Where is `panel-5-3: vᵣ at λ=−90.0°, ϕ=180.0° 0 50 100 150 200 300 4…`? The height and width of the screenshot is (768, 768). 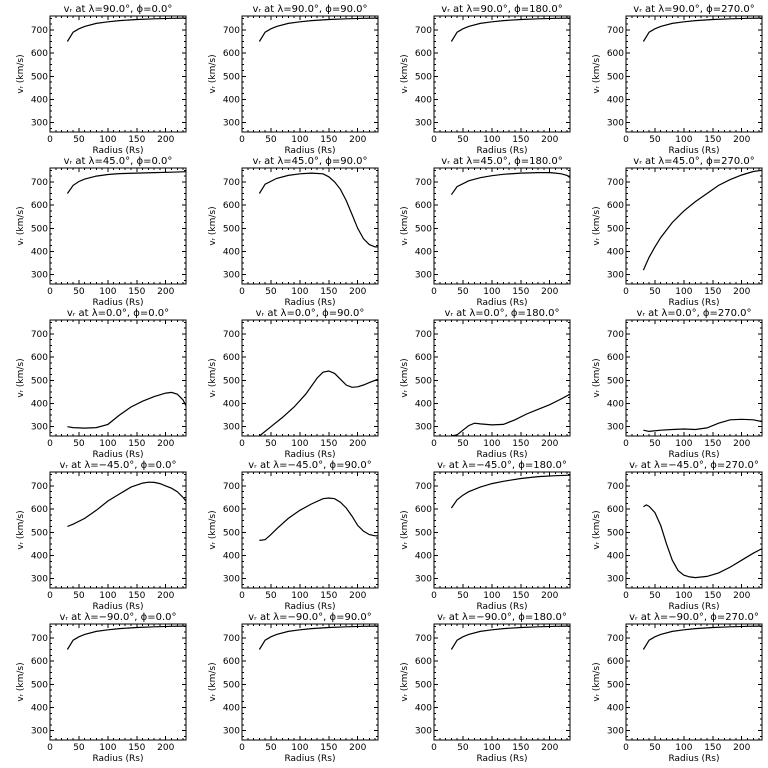
panel-5-3: vᵣ at λ=−90.0°, ϕ=180.0° 0 50 100 150 200 300 4… is located at coordinates (485, 688).